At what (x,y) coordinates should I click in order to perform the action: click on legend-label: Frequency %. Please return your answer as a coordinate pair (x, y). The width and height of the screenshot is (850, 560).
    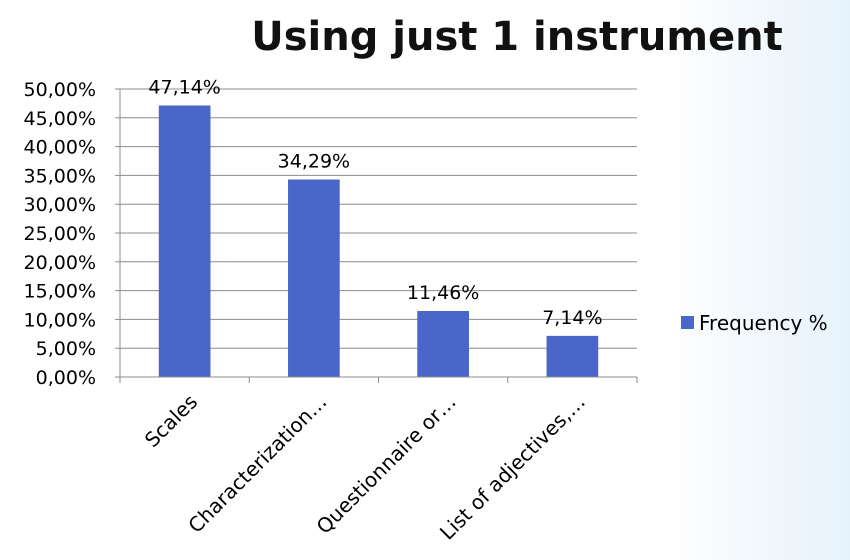
    Looking at the image, I should click on (763, 323).